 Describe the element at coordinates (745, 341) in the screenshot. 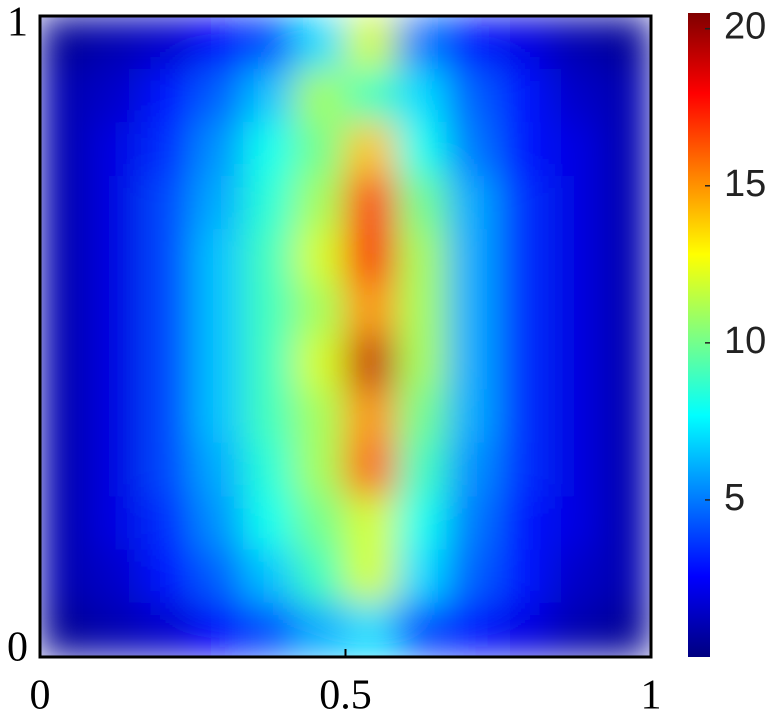

I see `colorbar-tick-label: 10` at that location.